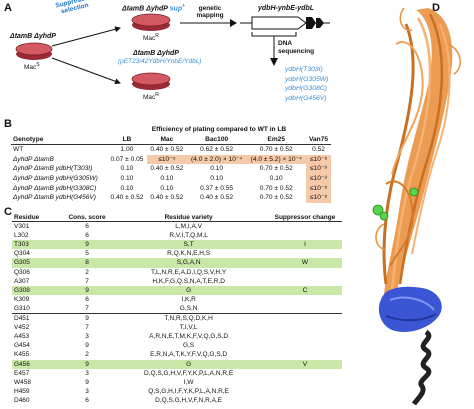 This screenshot has width=474, height=409. I want to click on panel-letter-b: B, so click(8, 124).